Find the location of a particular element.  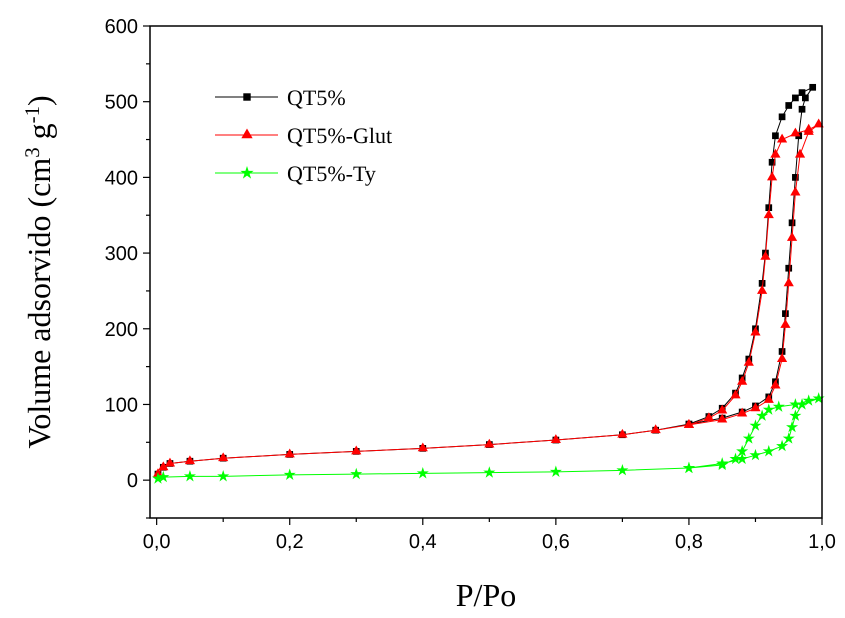

y-tick-label: 500 is located at coordinates (121, 103).